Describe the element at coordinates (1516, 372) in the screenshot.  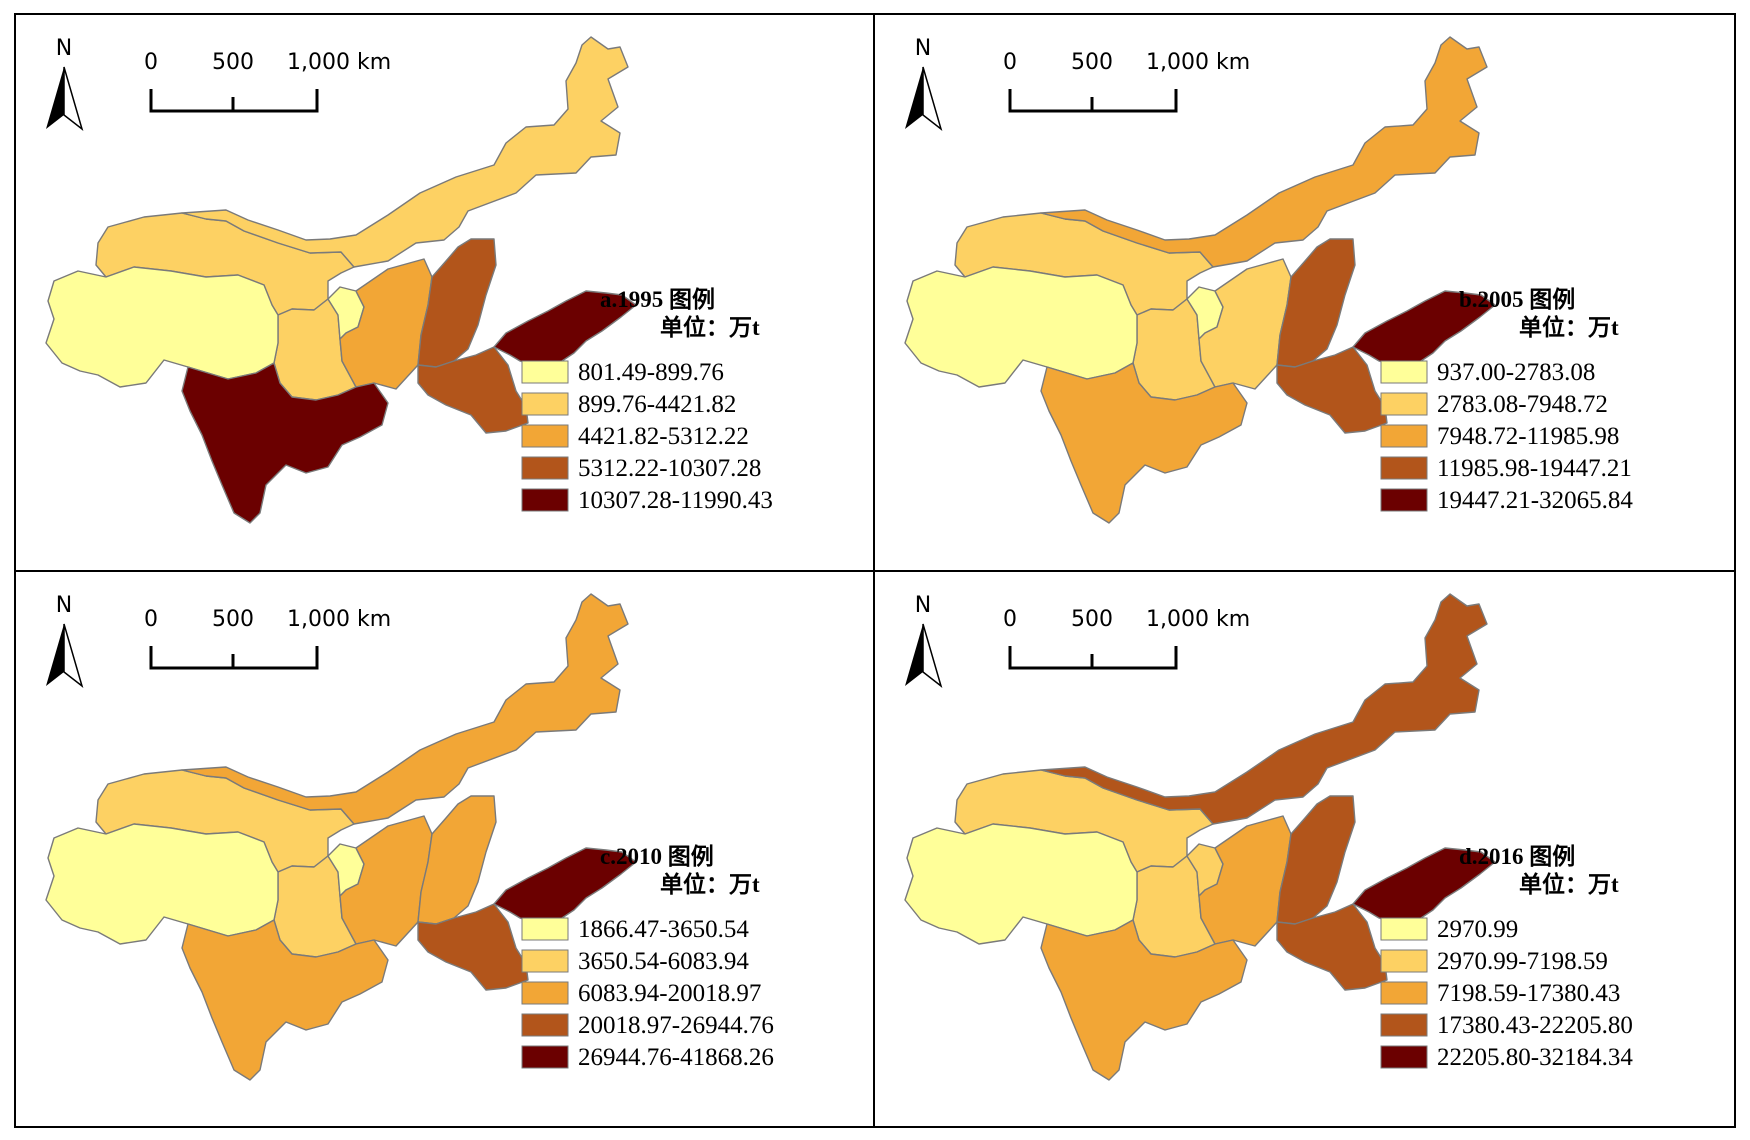
I see `legend-range-label: 937.00-2783.08` at that location.